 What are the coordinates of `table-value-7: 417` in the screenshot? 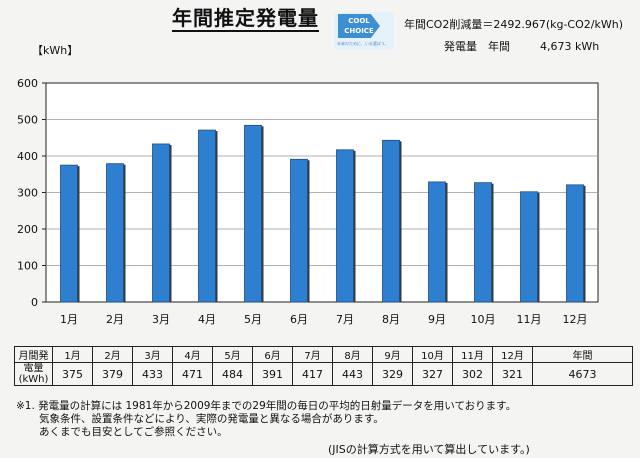 It's located at (312, 374).